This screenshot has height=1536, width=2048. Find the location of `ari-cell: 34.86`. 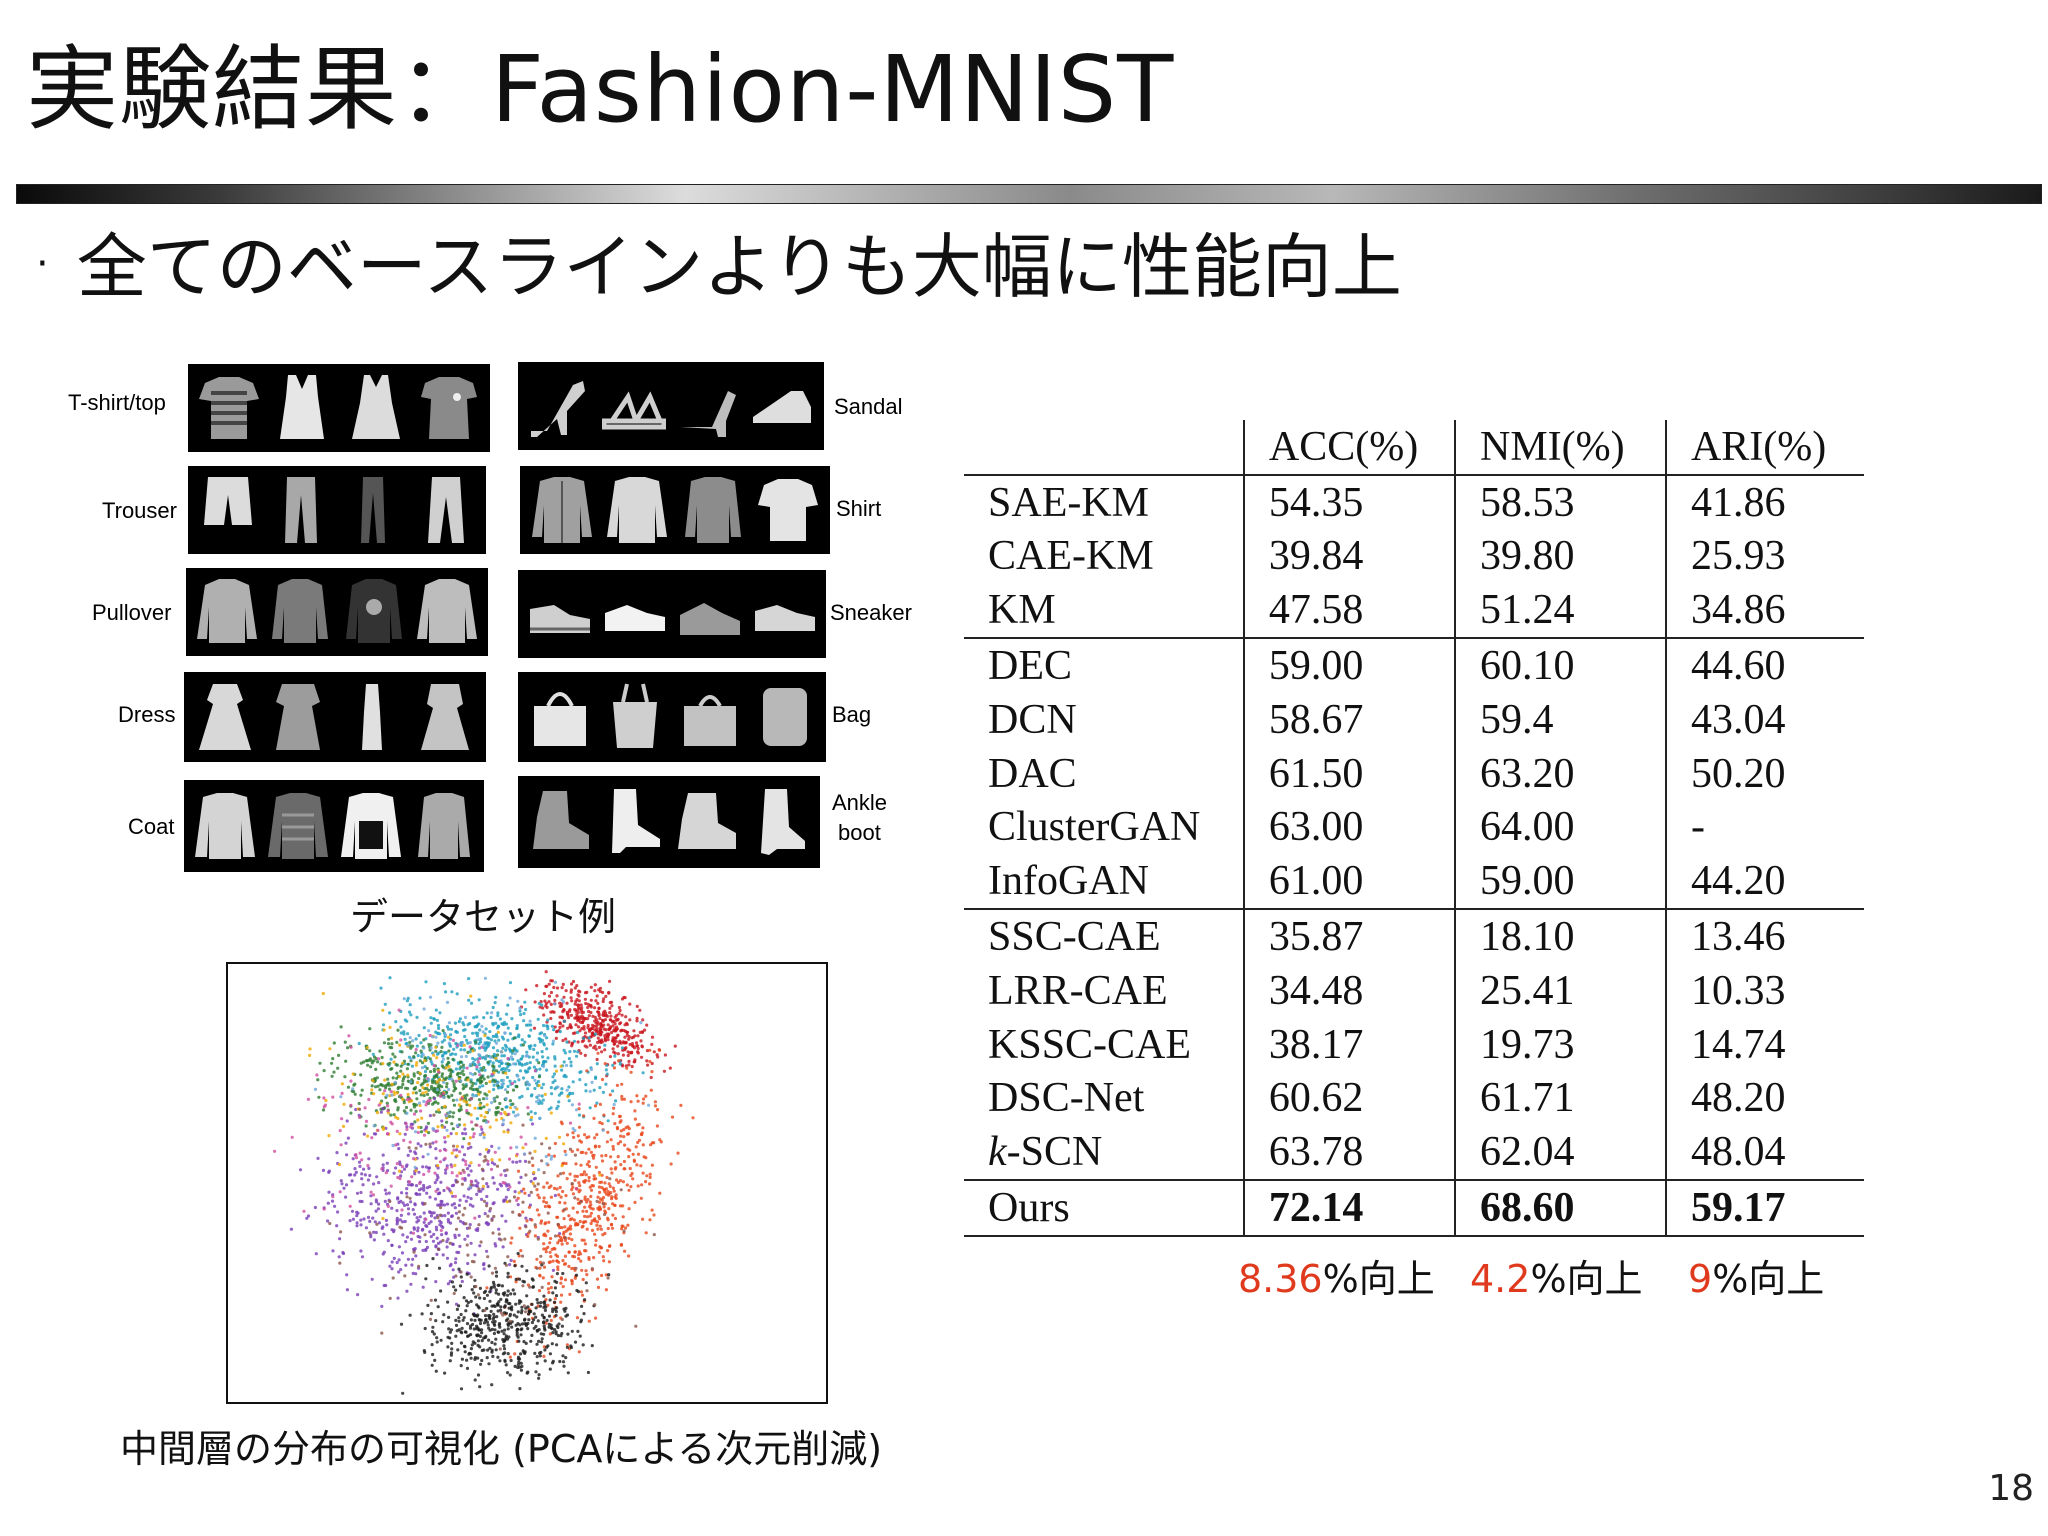

ari-cell: 34.86 is located at coordinates (1764, 611).